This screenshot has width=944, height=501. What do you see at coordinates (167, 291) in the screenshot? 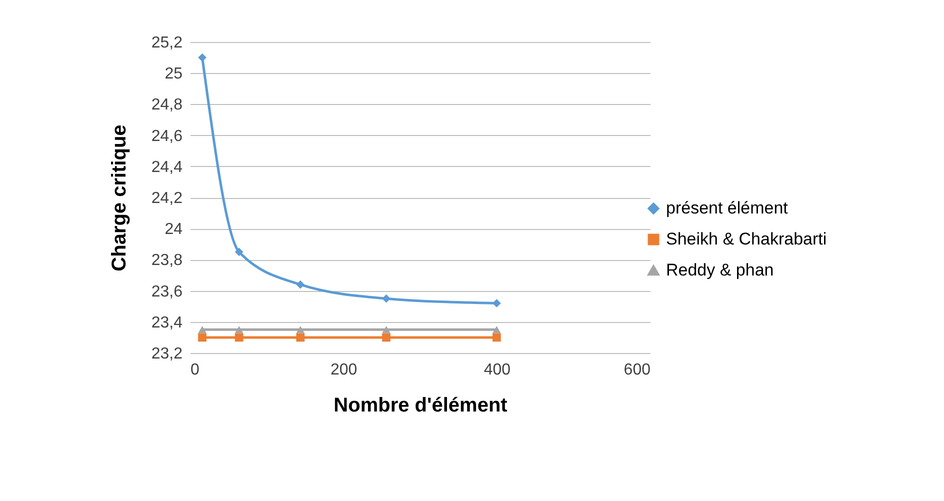
I see `y-tick-label: 23,6` at bounding box center [167, 291].